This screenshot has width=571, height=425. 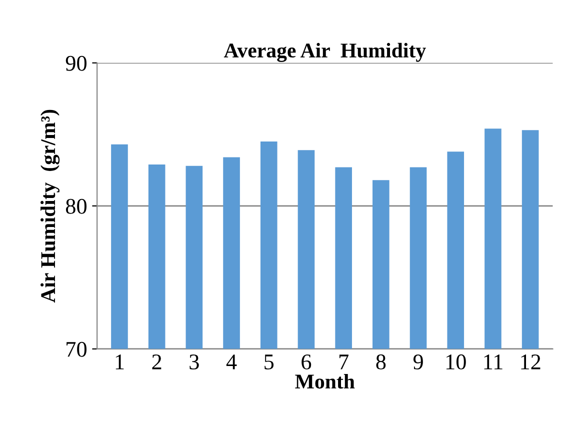 I want to click on x-tick-label: 6, so click(x=307, y=362).